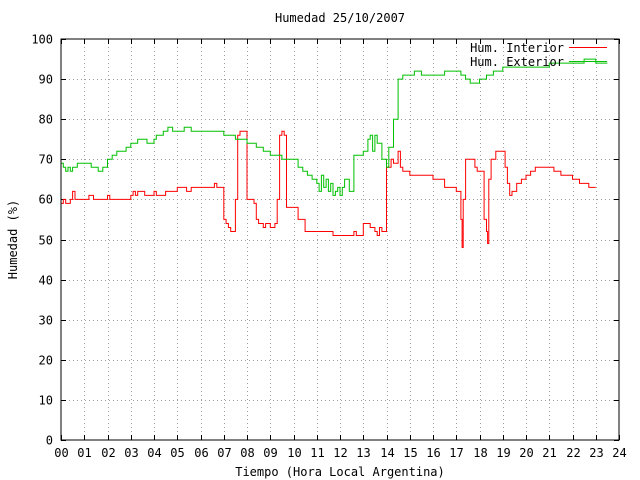 Image resolution: width=640 pixels, height=480 pixels. I want to click on x-tick-label: 04, so click(154, 453).